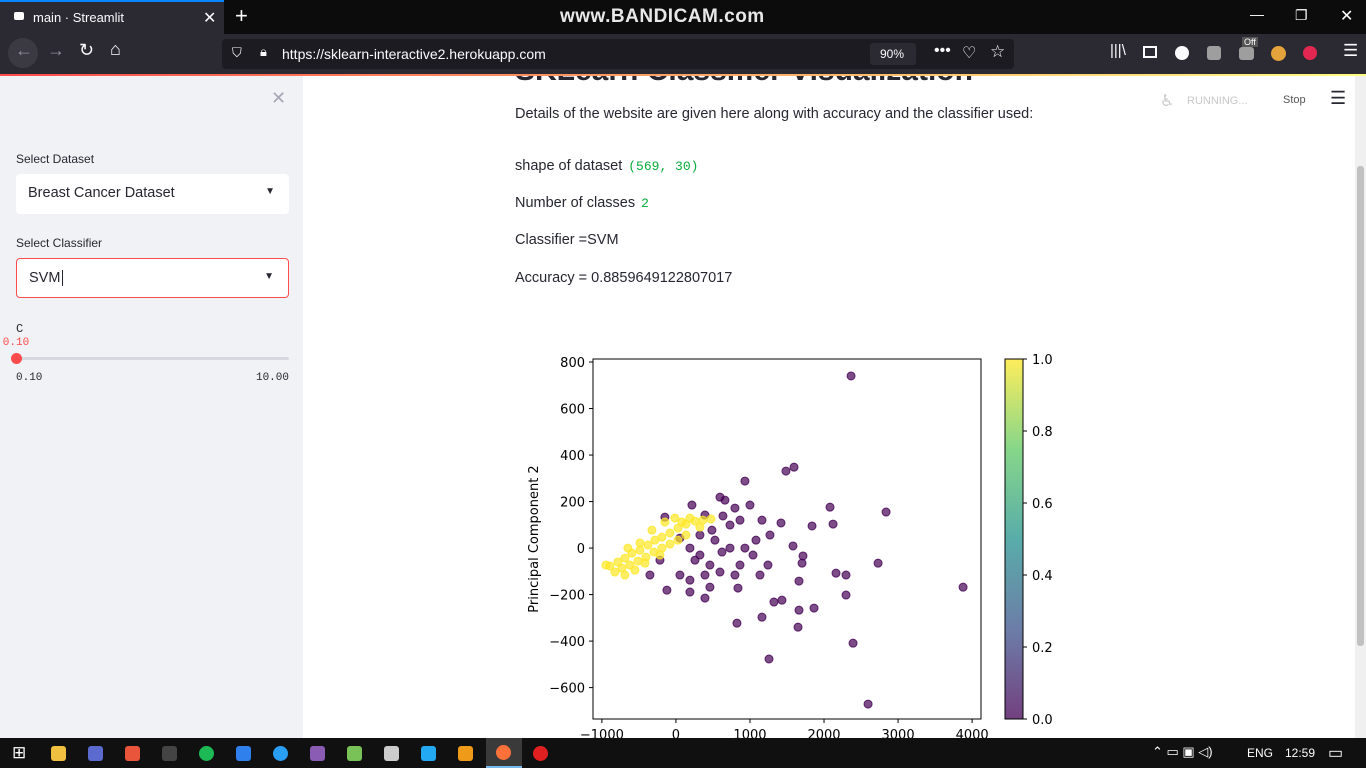 The image size is (1366, 768). What do you see at coordinates (87, 50) in the screenshot?
I see `reload-button: ↻` at bounding box center [87, 50].